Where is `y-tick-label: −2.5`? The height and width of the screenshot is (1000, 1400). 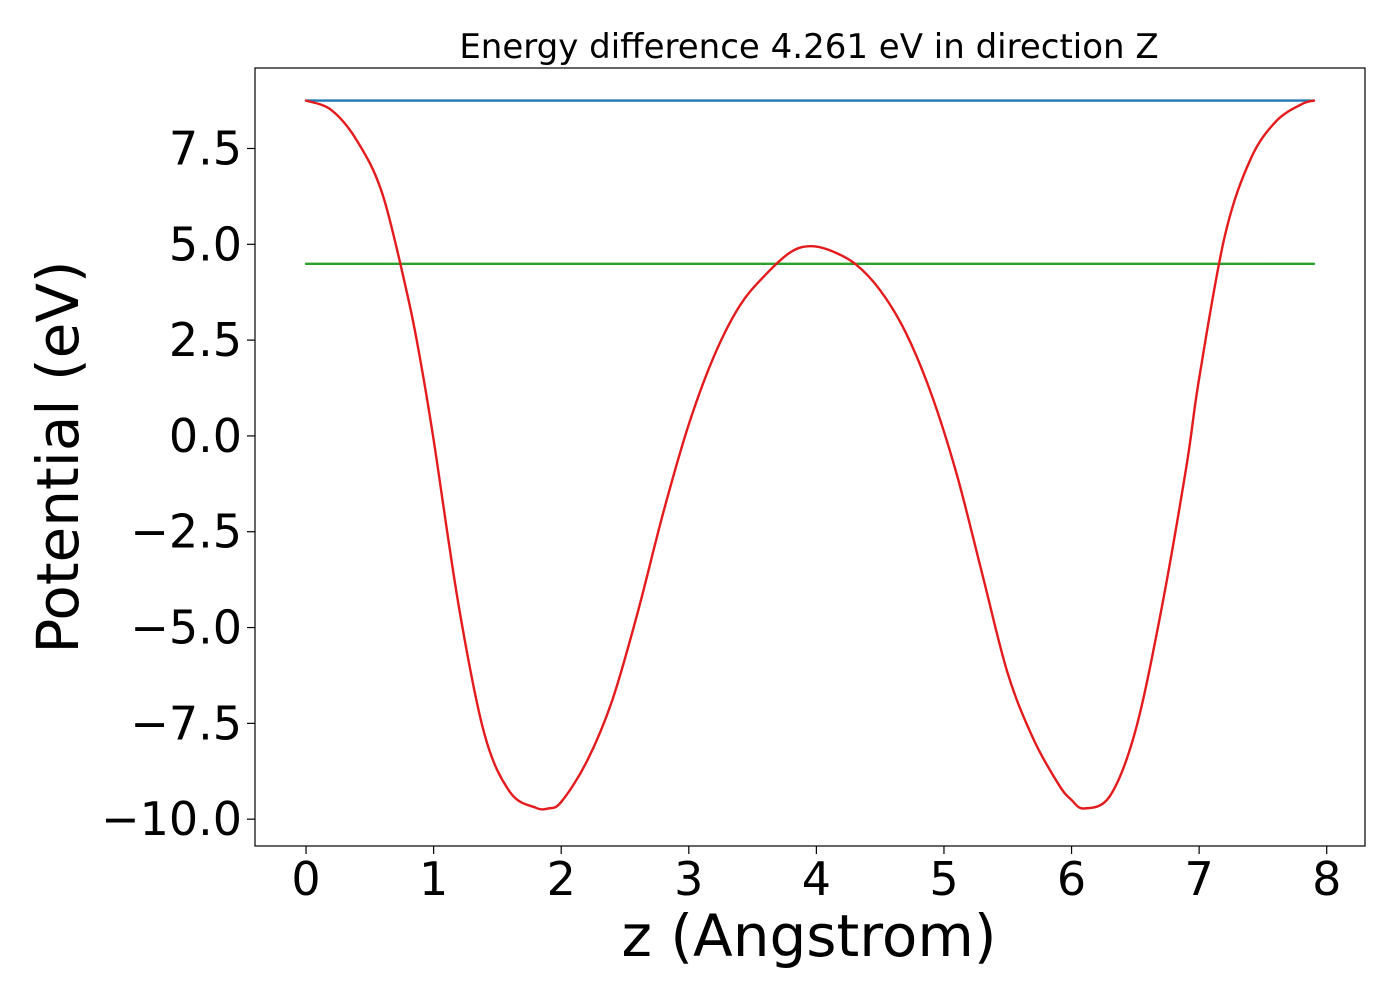
y-tick-label: −2.5 is located at coordinates (186, 532).